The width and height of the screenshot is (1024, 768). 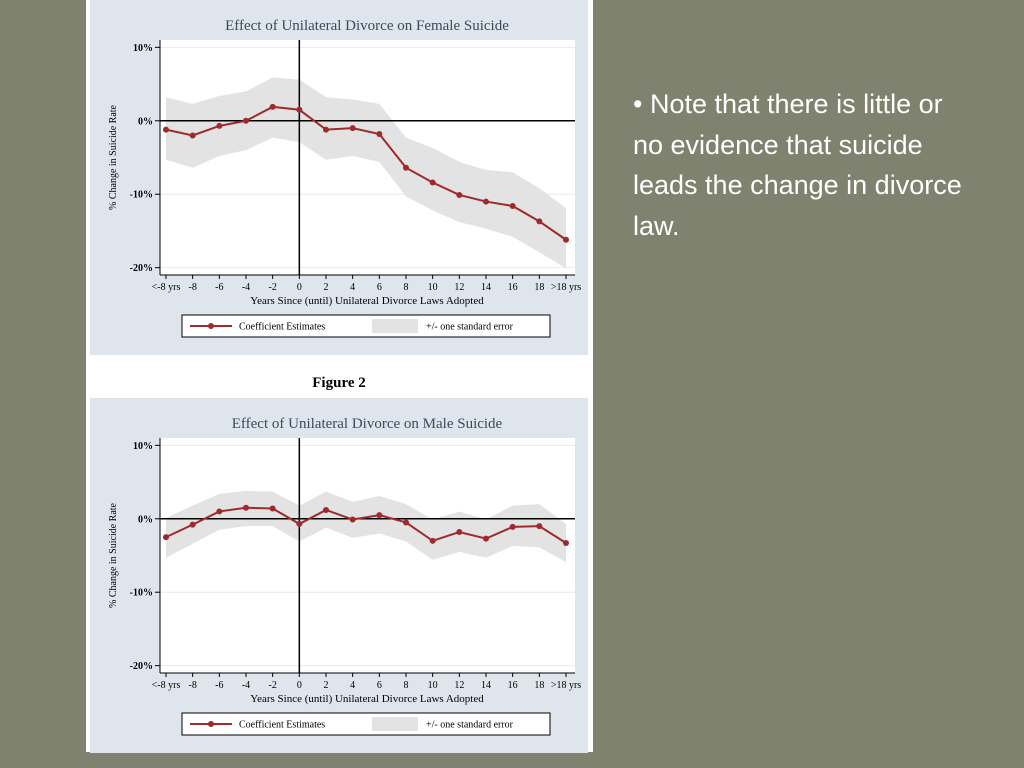 What do you see at coordinates (338, 383) in the screenshot?
I see `figure-label: Figure 2` at bounding box center [338, 383].